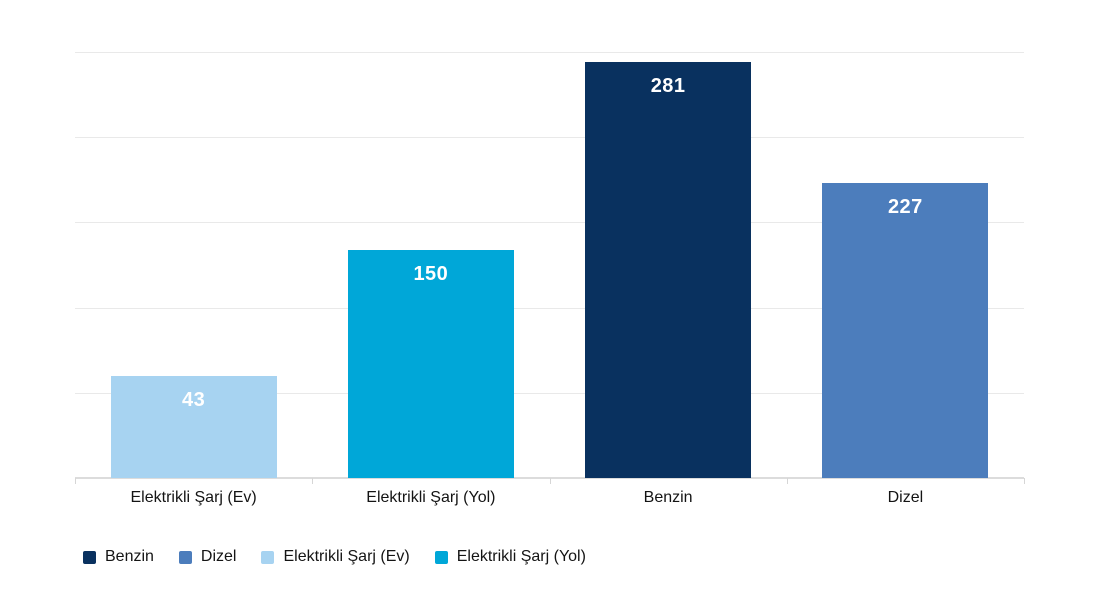 The width and height of the screenshot is (1120, 600). Describe the element at coordinates (668, 497) in the screenshot. I see `x-axis-label: Benzin` at that location.